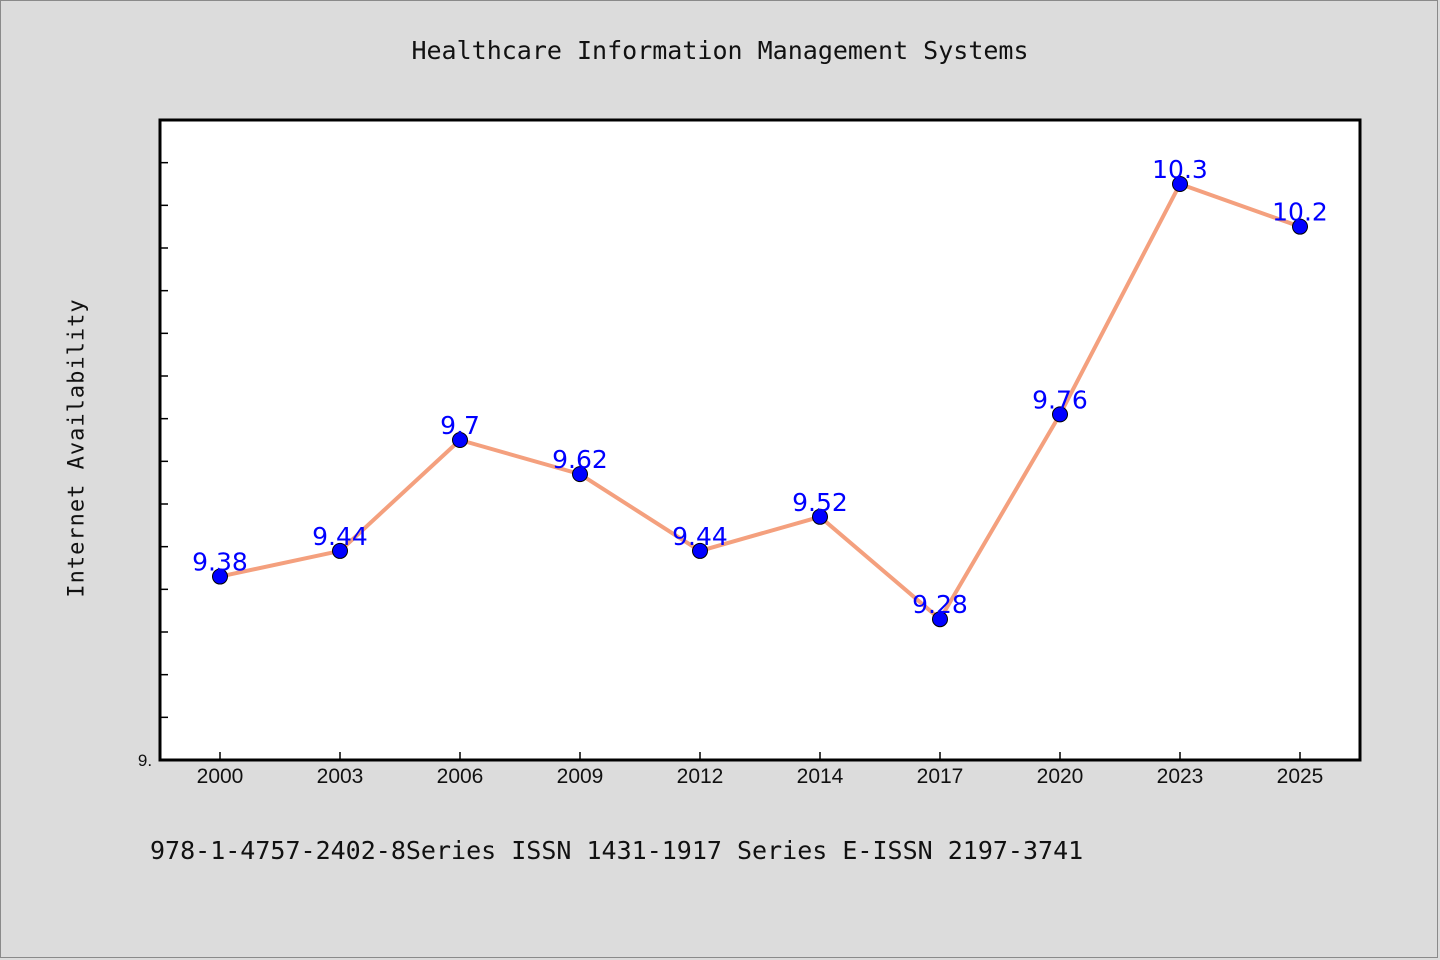 The width and height of the screenshot is (1440, 960). Describe the element at coordinates (940, 776) in the screenshot. I see `x-tick-label: 2017` at that location.